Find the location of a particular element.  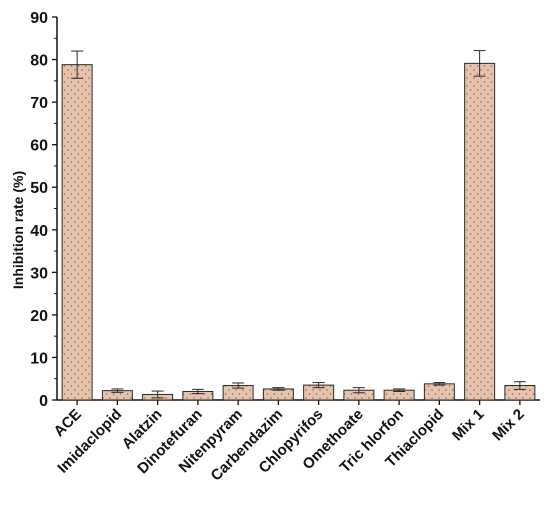

x-tick-label: Mix 1 is located at coordinates (468, 425).